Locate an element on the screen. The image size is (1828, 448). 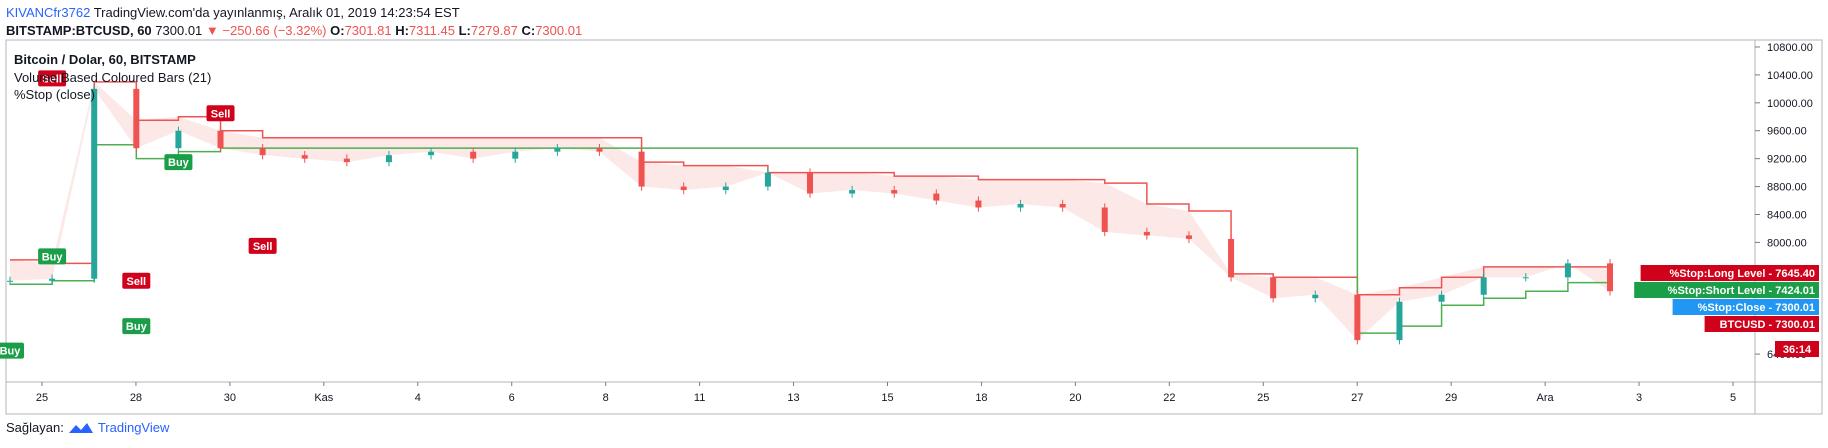
legend-indicator-stop: %Stop (close) is located at coordinates (54, 94).